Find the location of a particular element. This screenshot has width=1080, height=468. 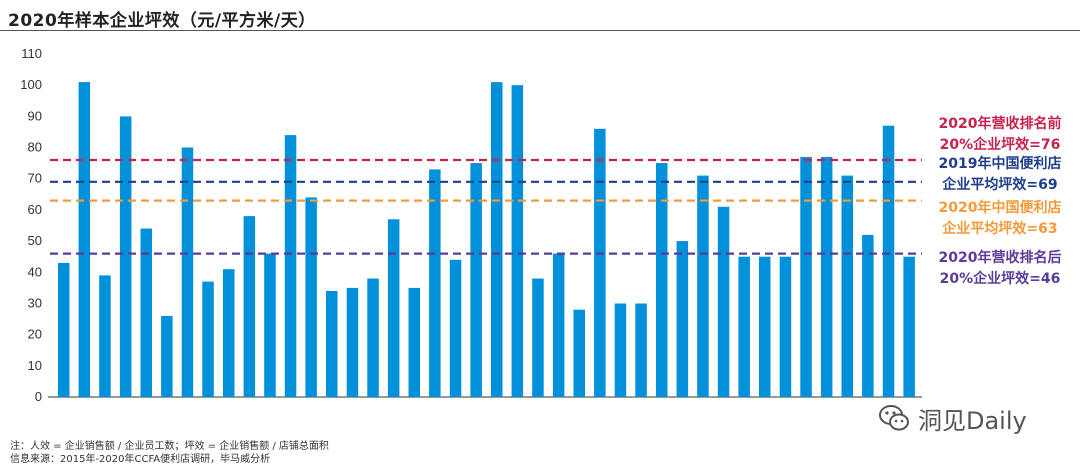

reference-label-line1: 2020年营收排名前 is located at coordinates (1000, 123).